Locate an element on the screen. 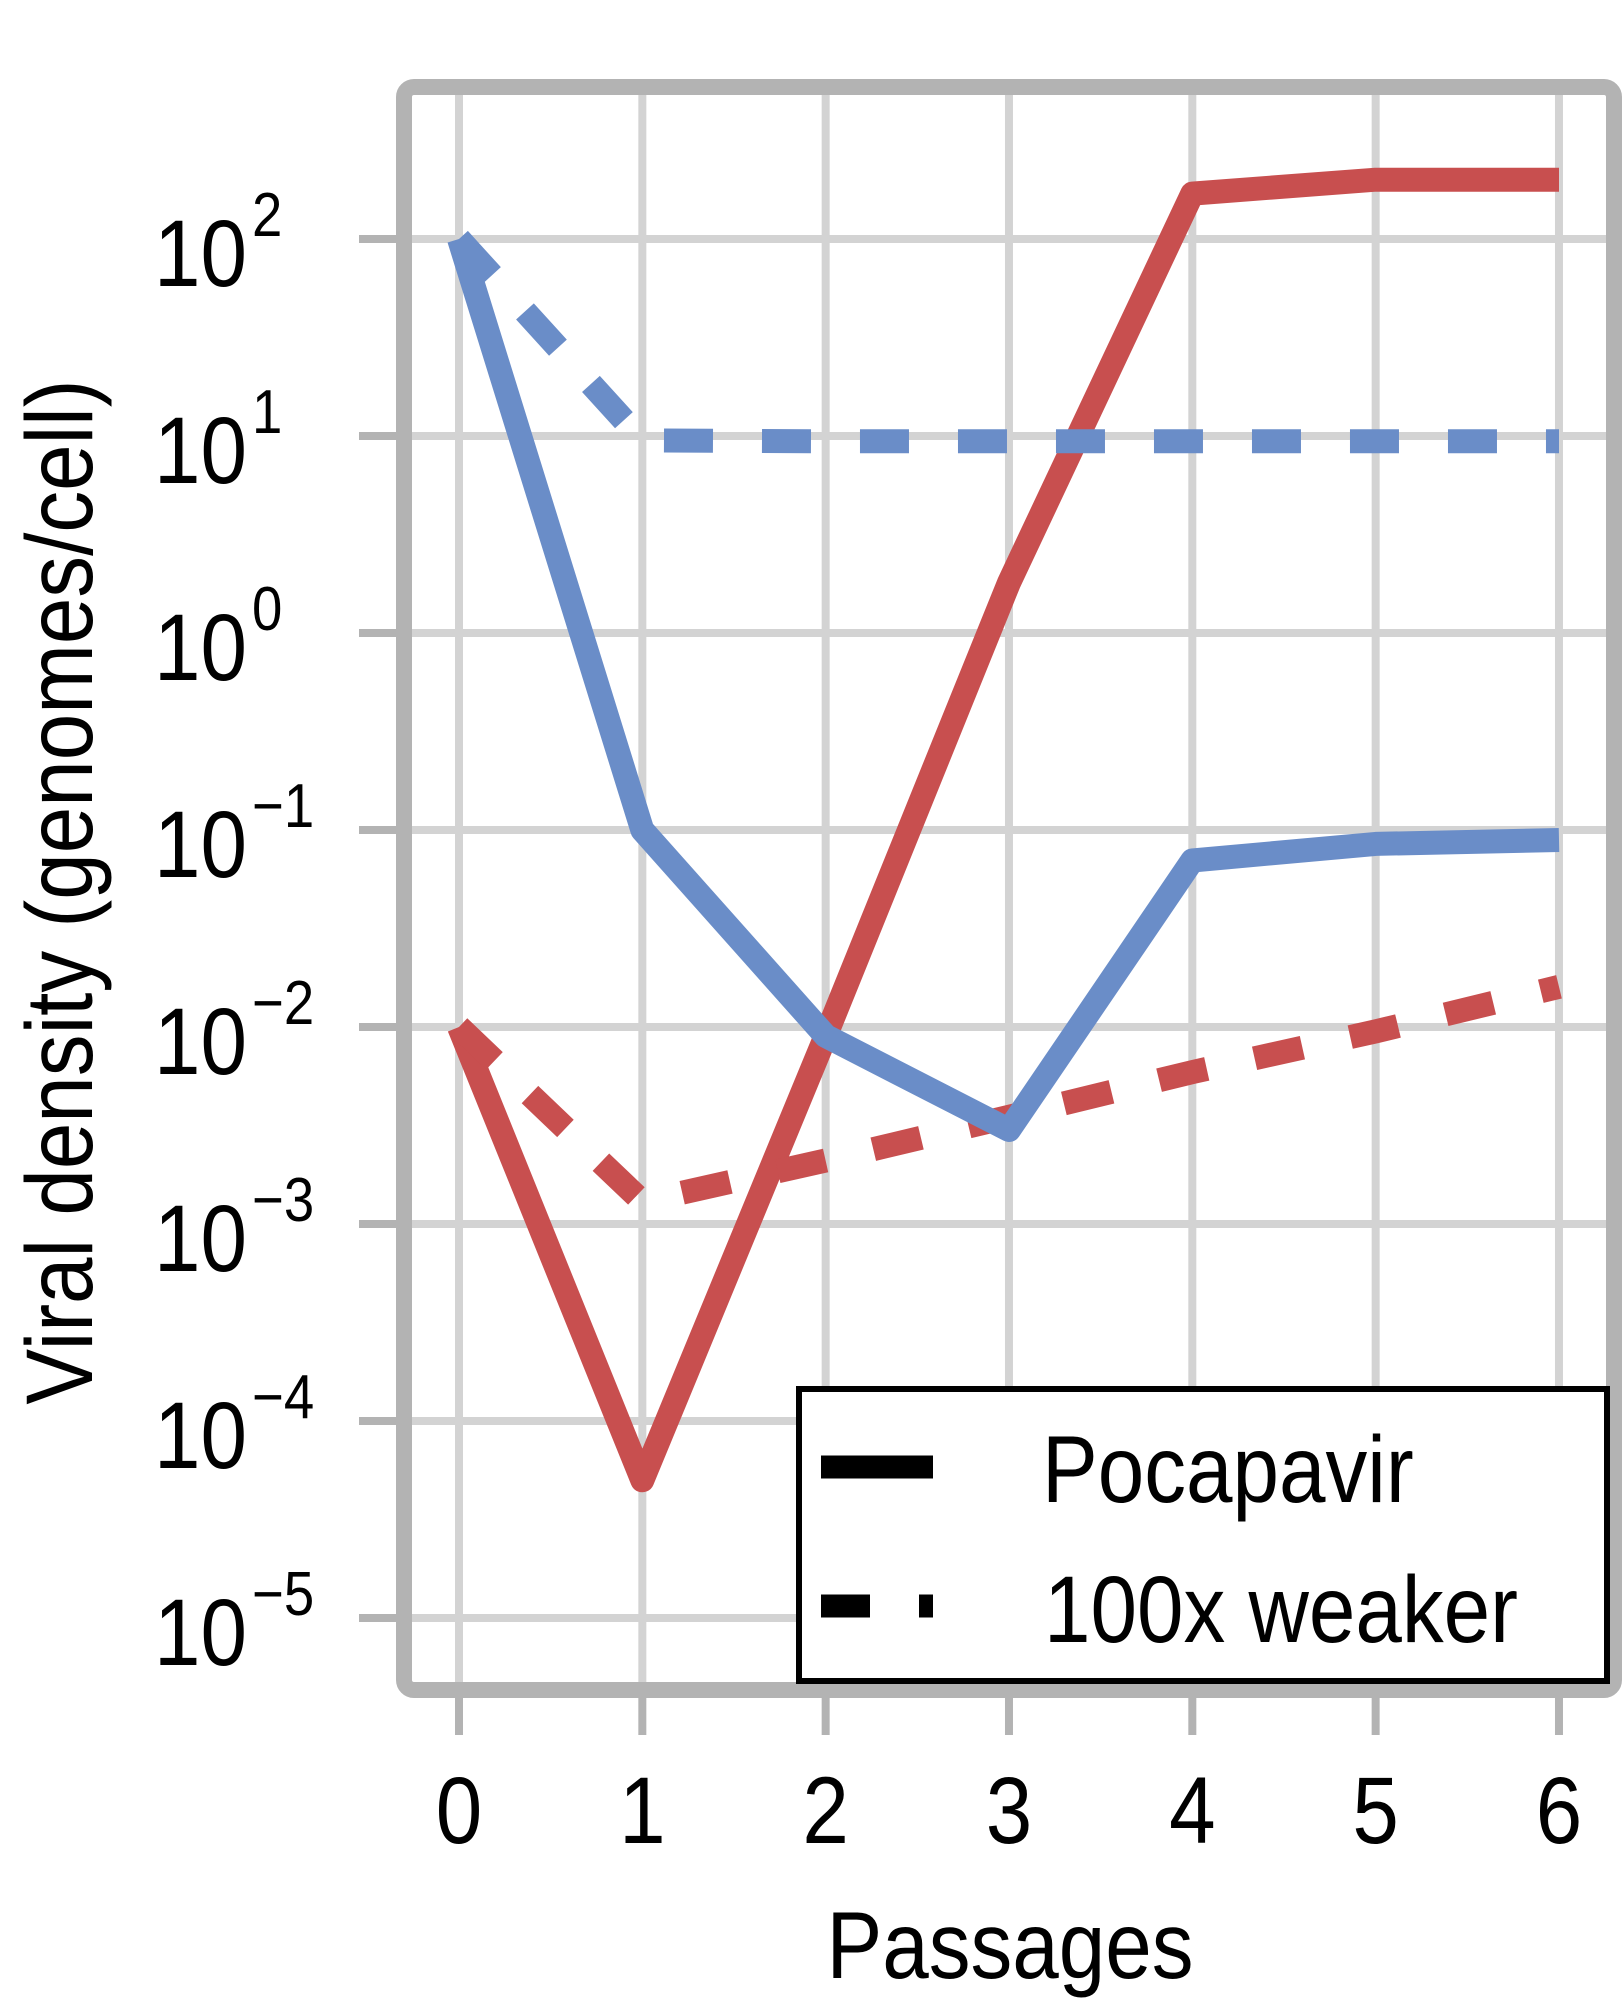 This screenshot has height=2000, width=1623. y-tick-label: 10 0 is located at coordinates (218, 637).